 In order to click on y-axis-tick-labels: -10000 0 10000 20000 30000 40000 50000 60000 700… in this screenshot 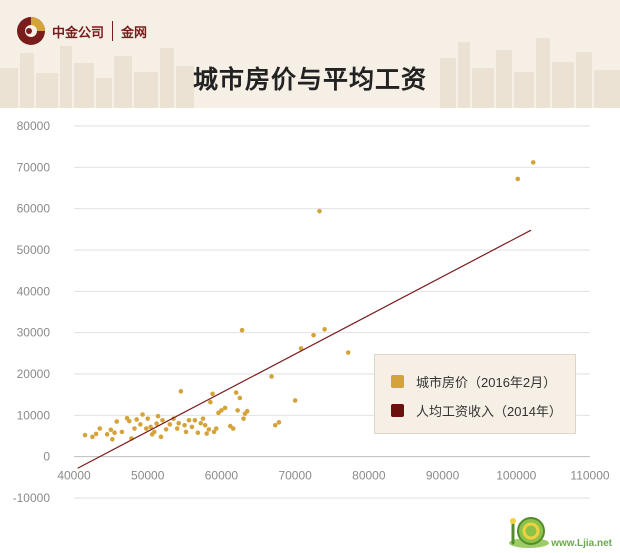, I will do `click(32, 312)`.